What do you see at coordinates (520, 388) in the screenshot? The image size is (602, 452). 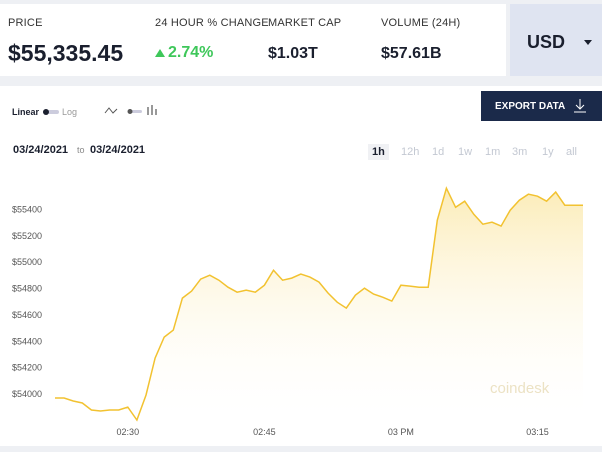 I see `watermark: coindesk` at bounding box center [520, 388].